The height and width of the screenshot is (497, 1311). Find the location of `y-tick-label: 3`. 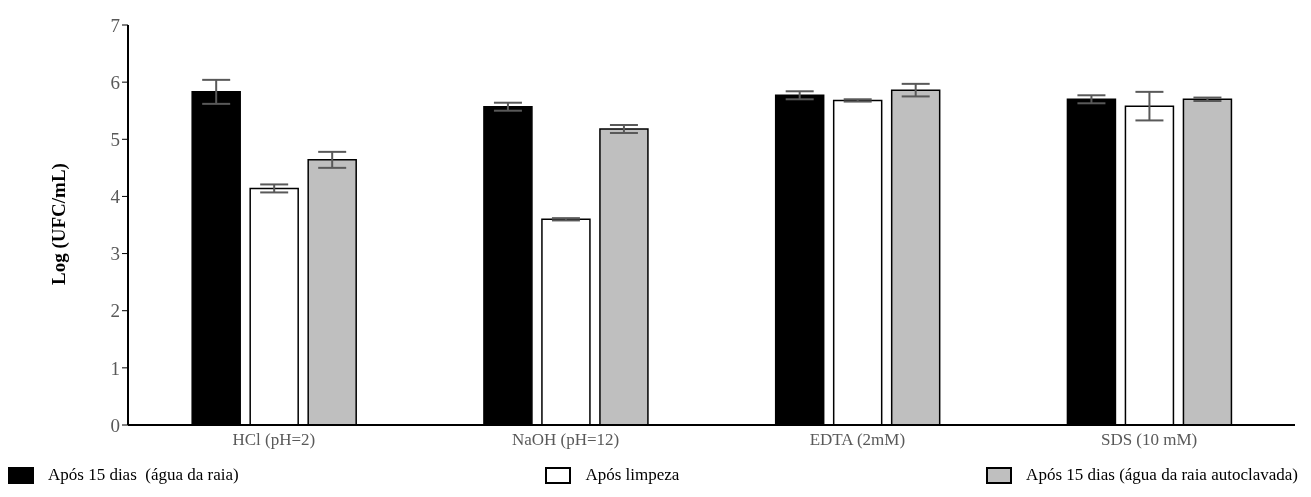

y-tick-label: 3 is located at coordinates (115, 254).